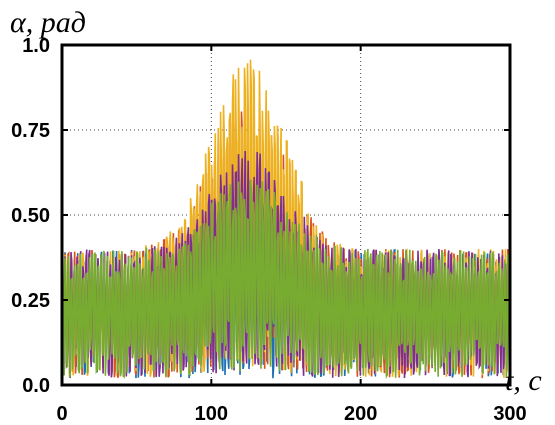 The height and width of the screenshot is (425, 555). I want to click on y-tick-label: 1.0, so click(36, 46).